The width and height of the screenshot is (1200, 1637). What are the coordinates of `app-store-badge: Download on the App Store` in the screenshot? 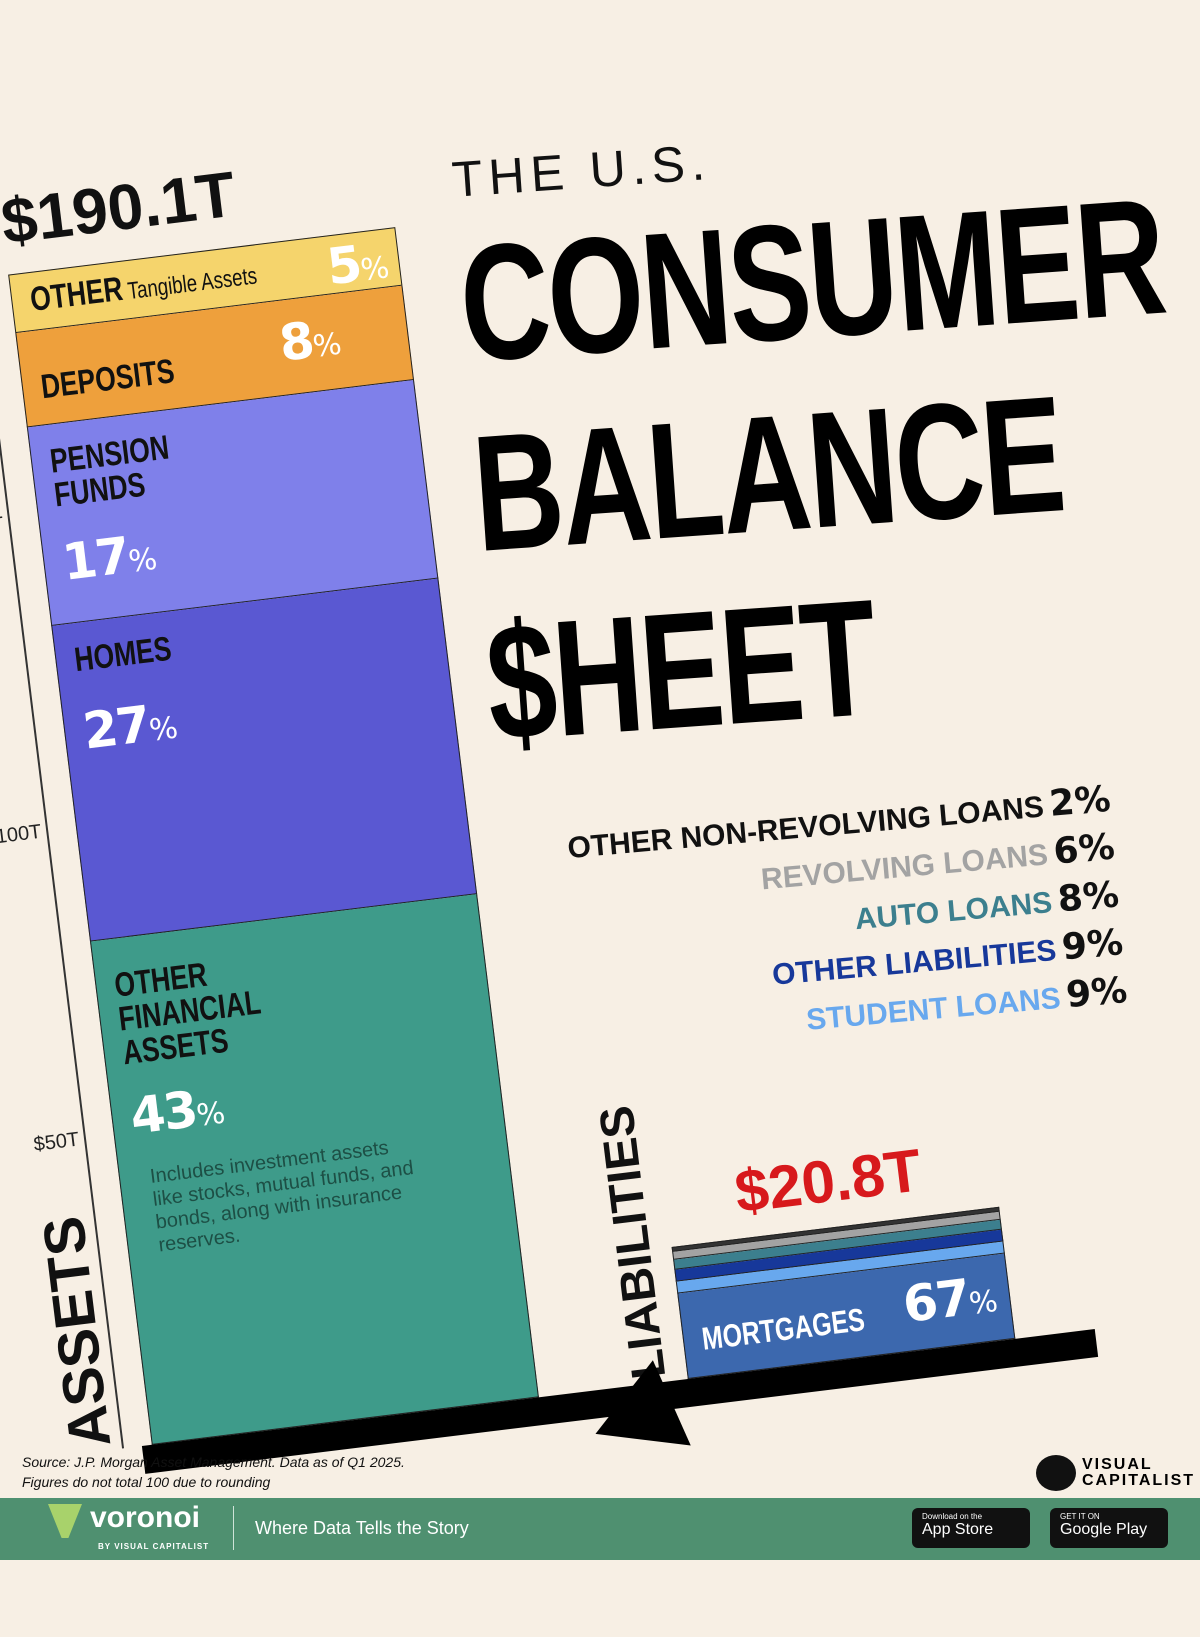 It's located at (971, 1528).